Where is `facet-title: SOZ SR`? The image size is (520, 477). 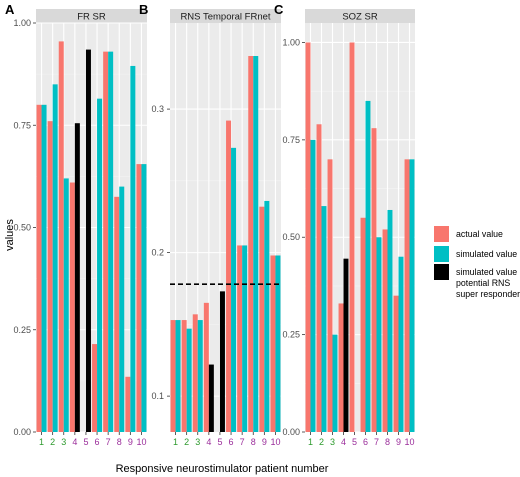 facet-title: SOZ SR is located at coordinates (360, 17).